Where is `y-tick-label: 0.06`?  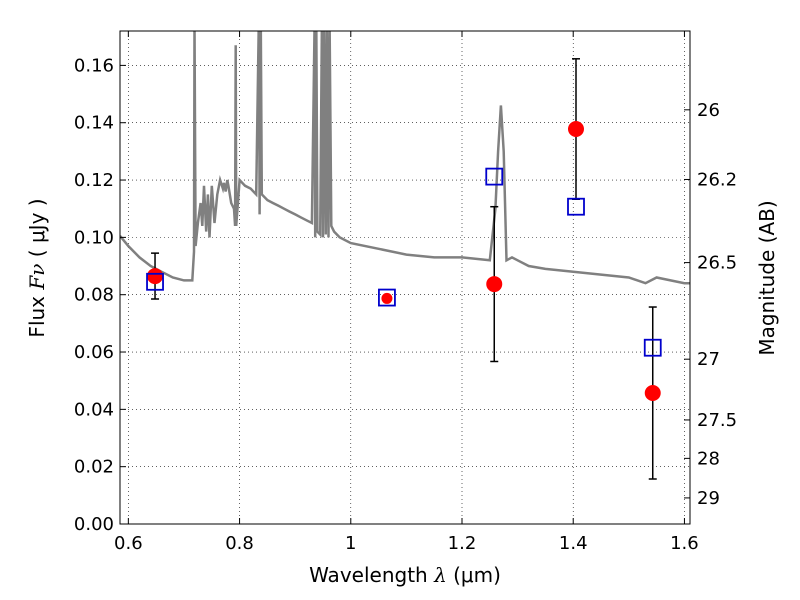
y-tick-label: 0.06 is located at coordinates (94, 352).